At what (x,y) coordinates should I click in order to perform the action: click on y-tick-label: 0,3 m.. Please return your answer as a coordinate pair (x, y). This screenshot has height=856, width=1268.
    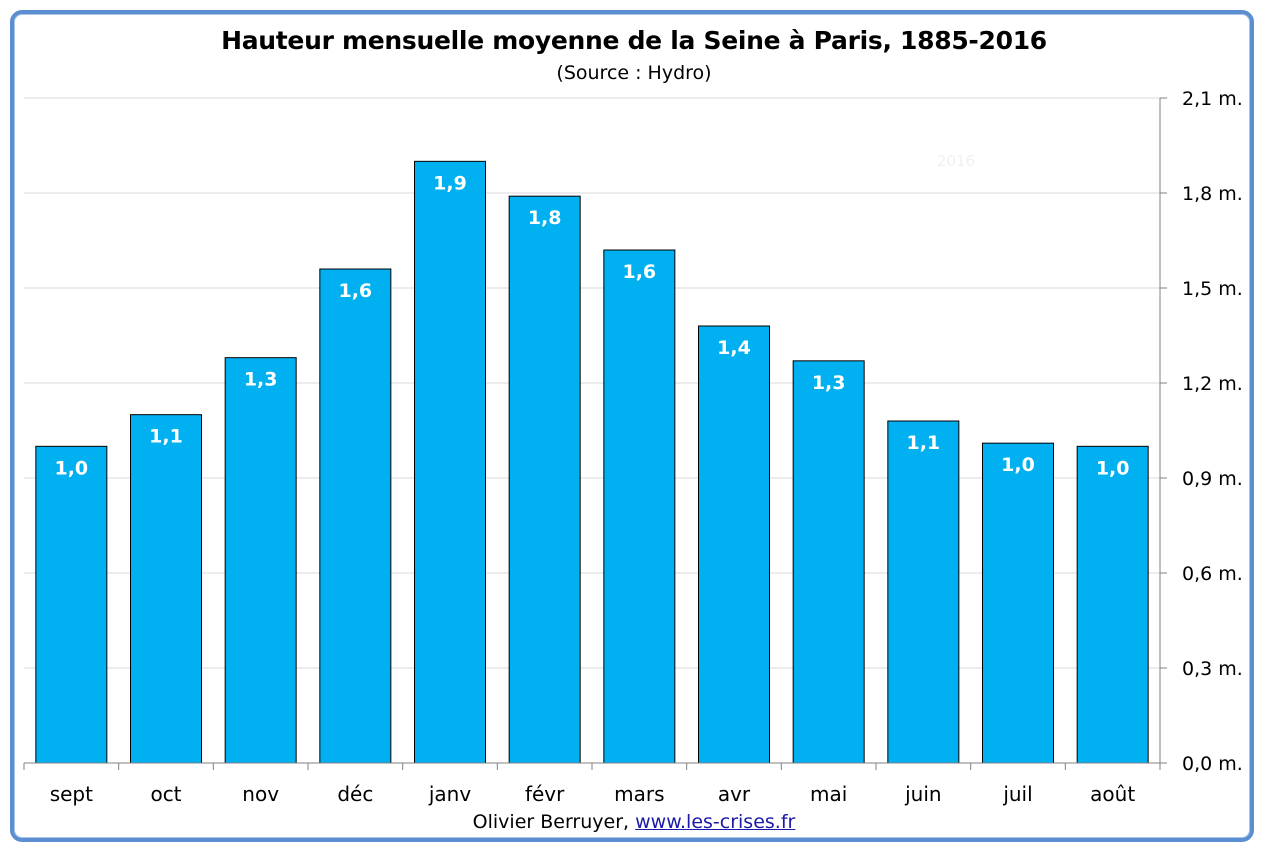
    Looking at the image, I should click on (1212, 669).